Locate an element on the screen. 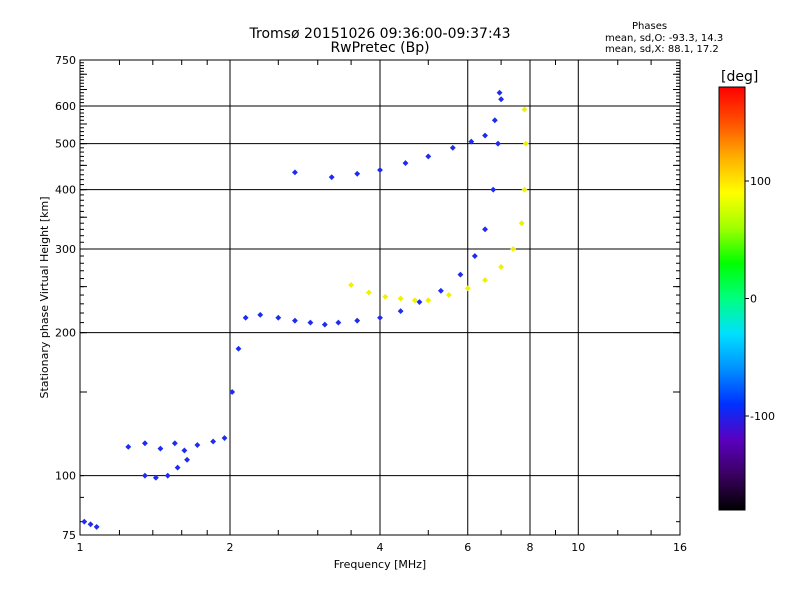 This screenshot has height=600, width=800. y-tick-label: 100 is located at coordinates (65, 476).